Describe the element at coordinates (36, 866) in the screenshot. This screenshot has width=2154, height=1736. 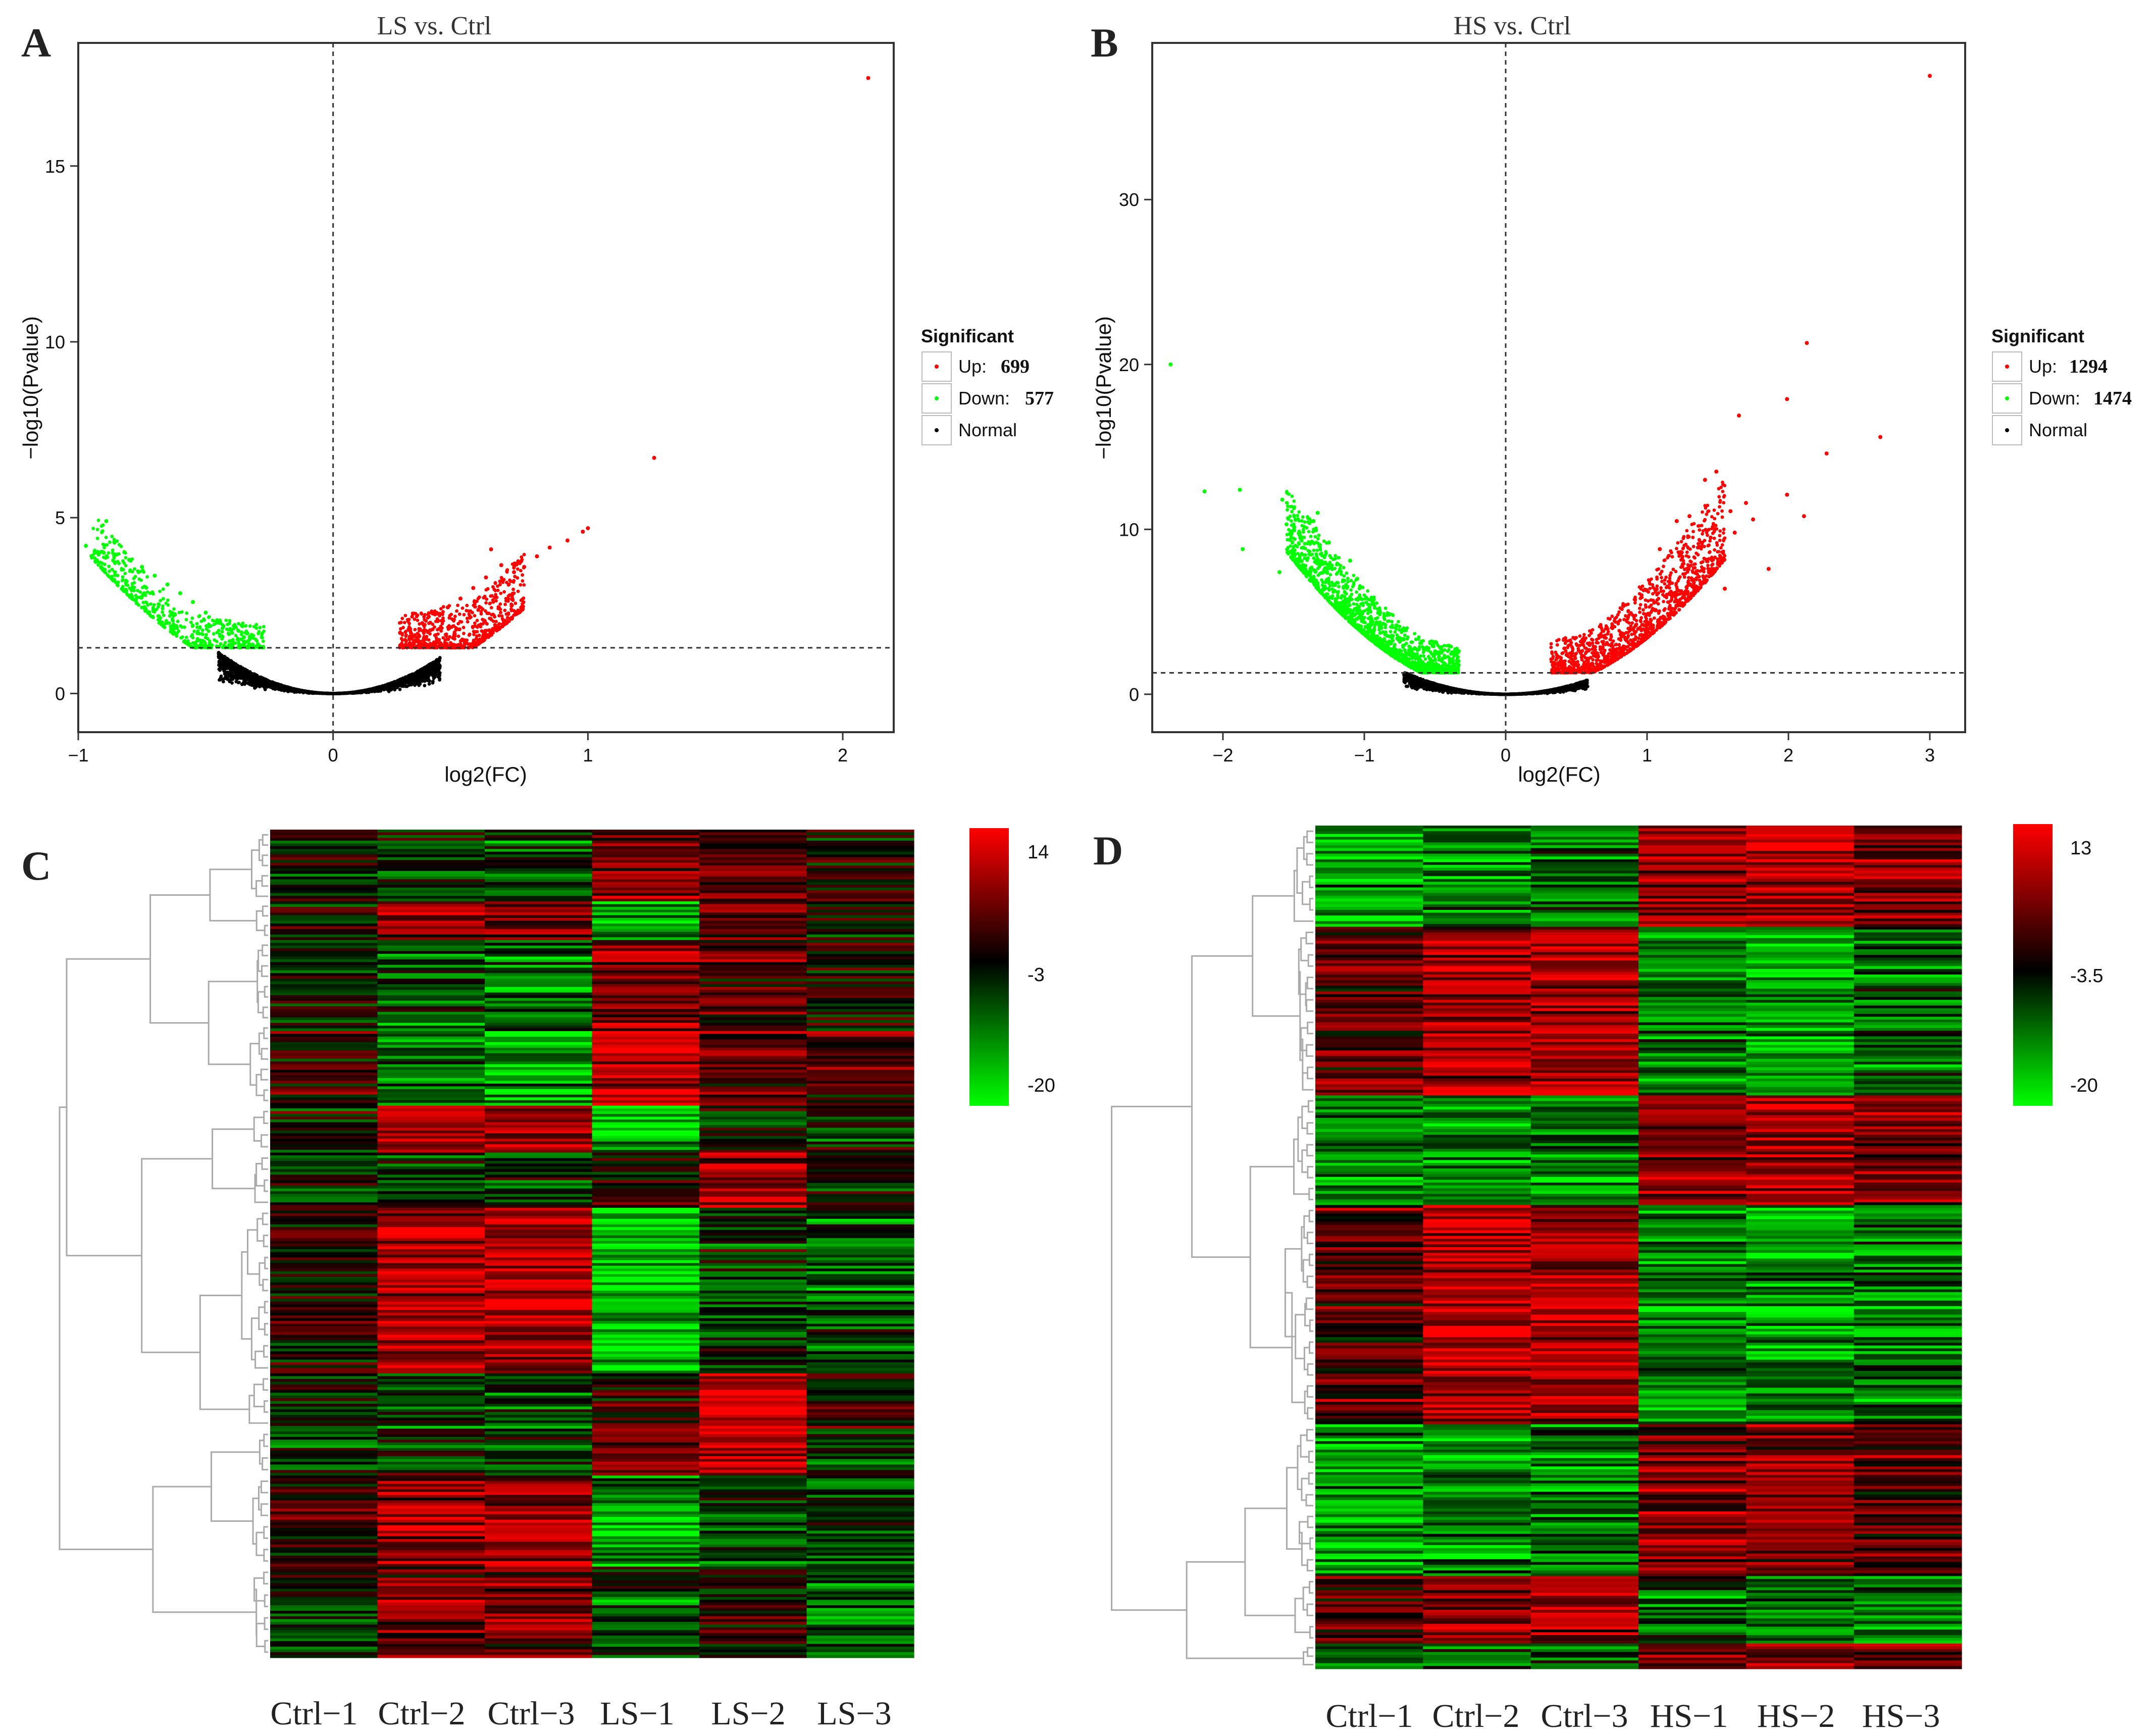
I see `panel-letter-c: C` at that location.